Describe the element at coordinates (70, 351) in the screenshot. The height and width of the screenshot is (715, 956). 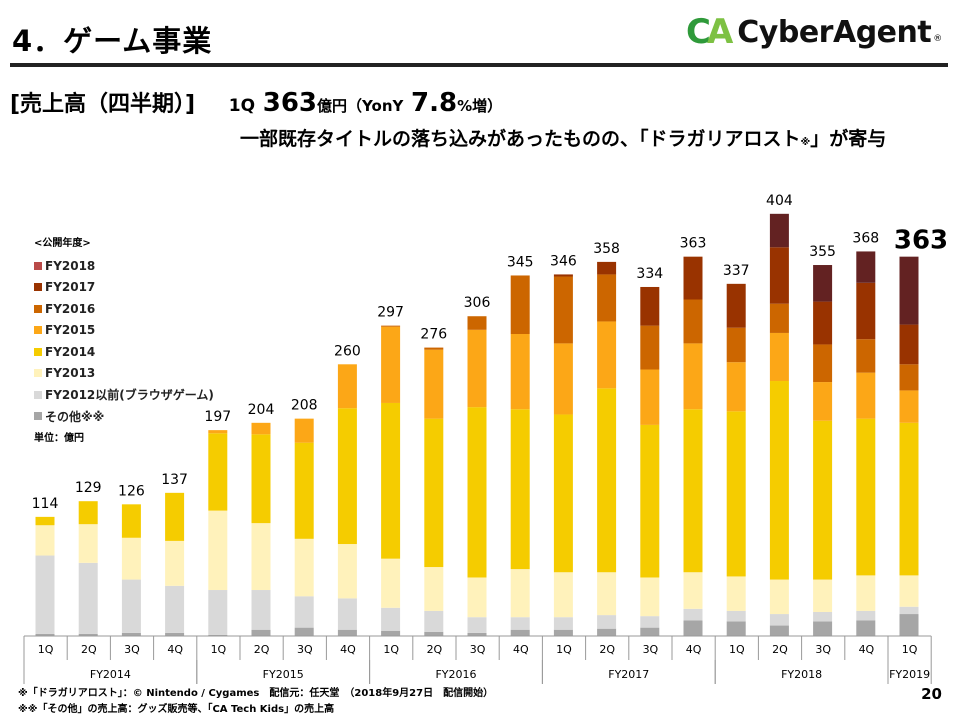
I see `legend-label: FY2014` at that location.